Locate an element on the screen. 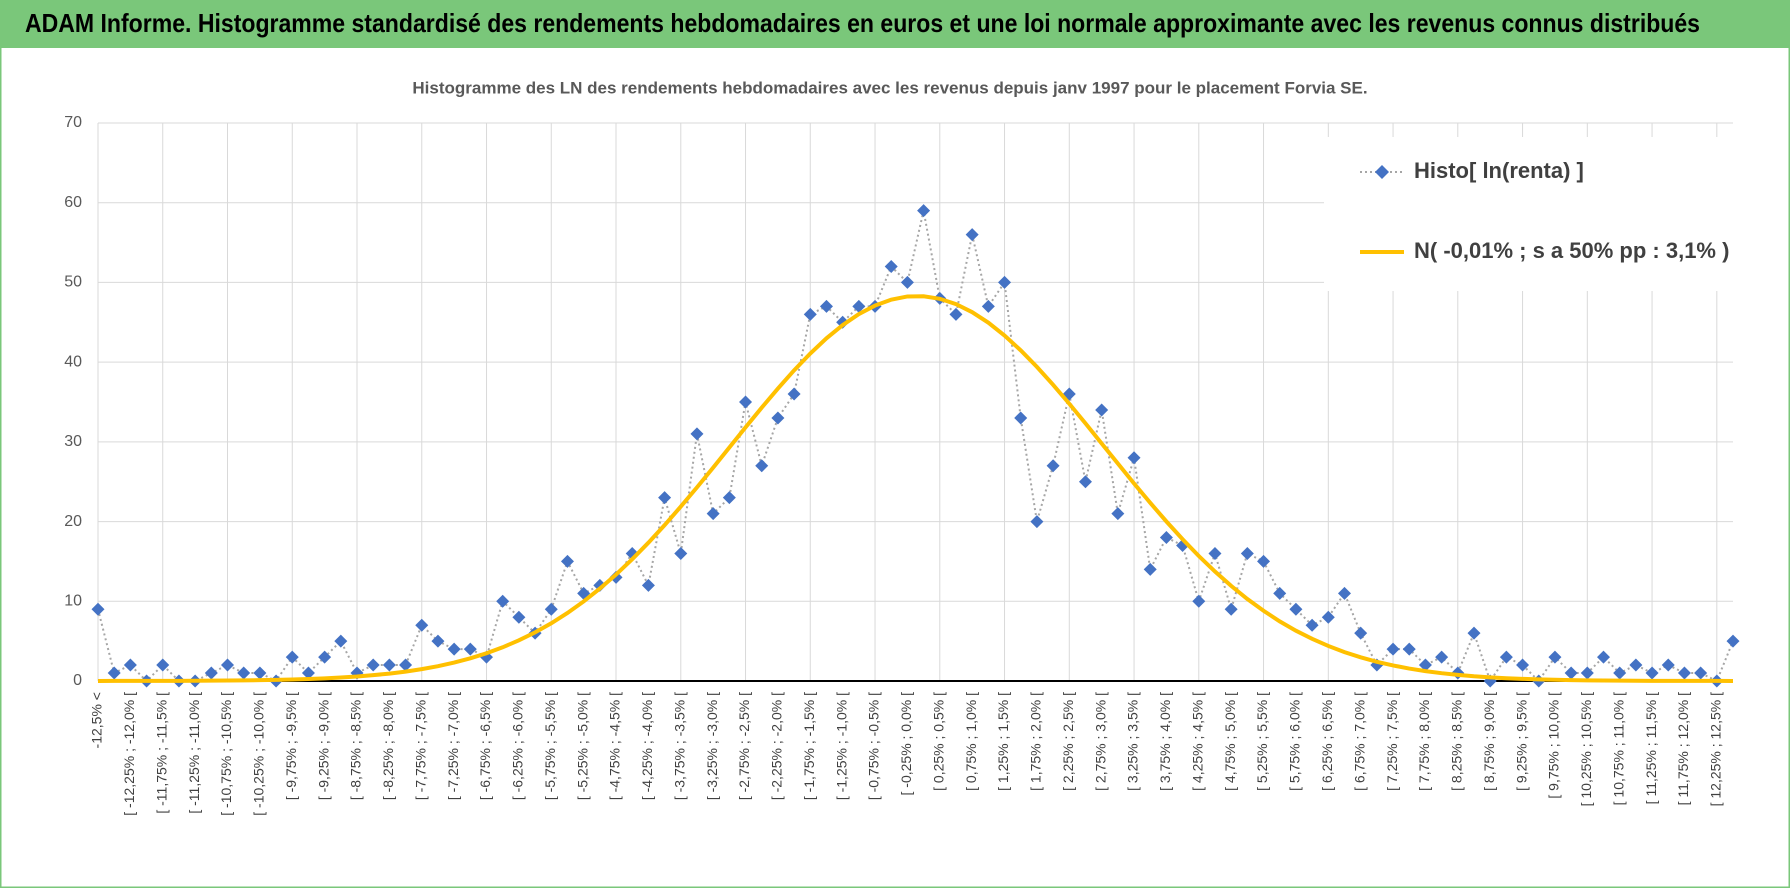  x-tick-label: [ 7,75% ; 8,0% [ is located at coordinates (1424, 741).